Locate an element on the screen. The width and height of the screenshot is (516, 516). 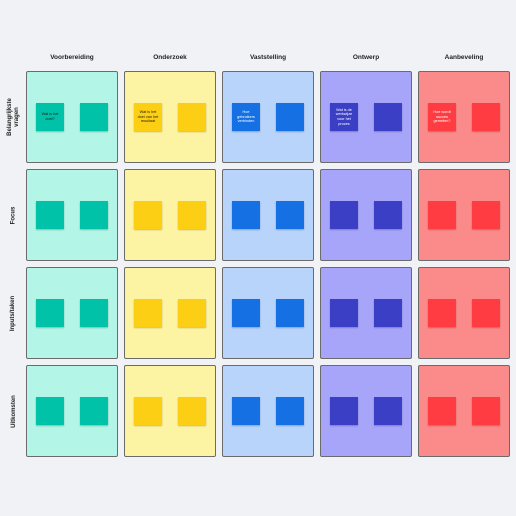
row-header: Uitkomsten is located at coordinates (14, 411).